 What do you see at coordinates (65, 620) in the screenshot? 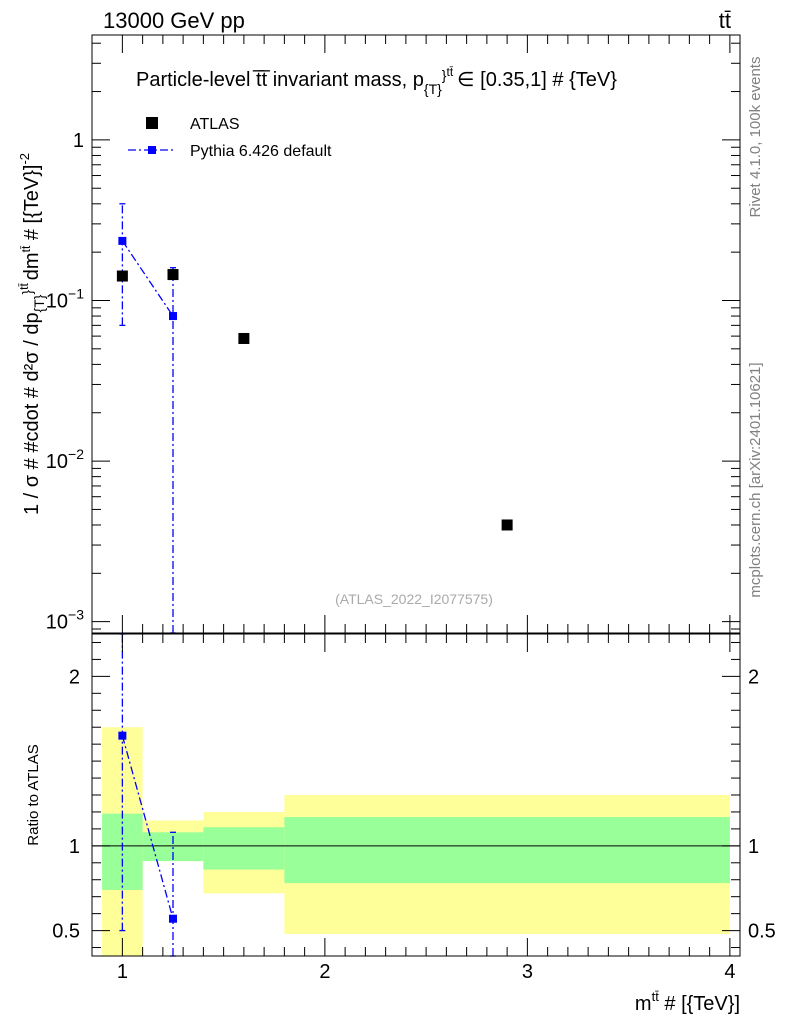
I see `main-y-tick-label: 10⁻³` at bounding box center [65, 620].